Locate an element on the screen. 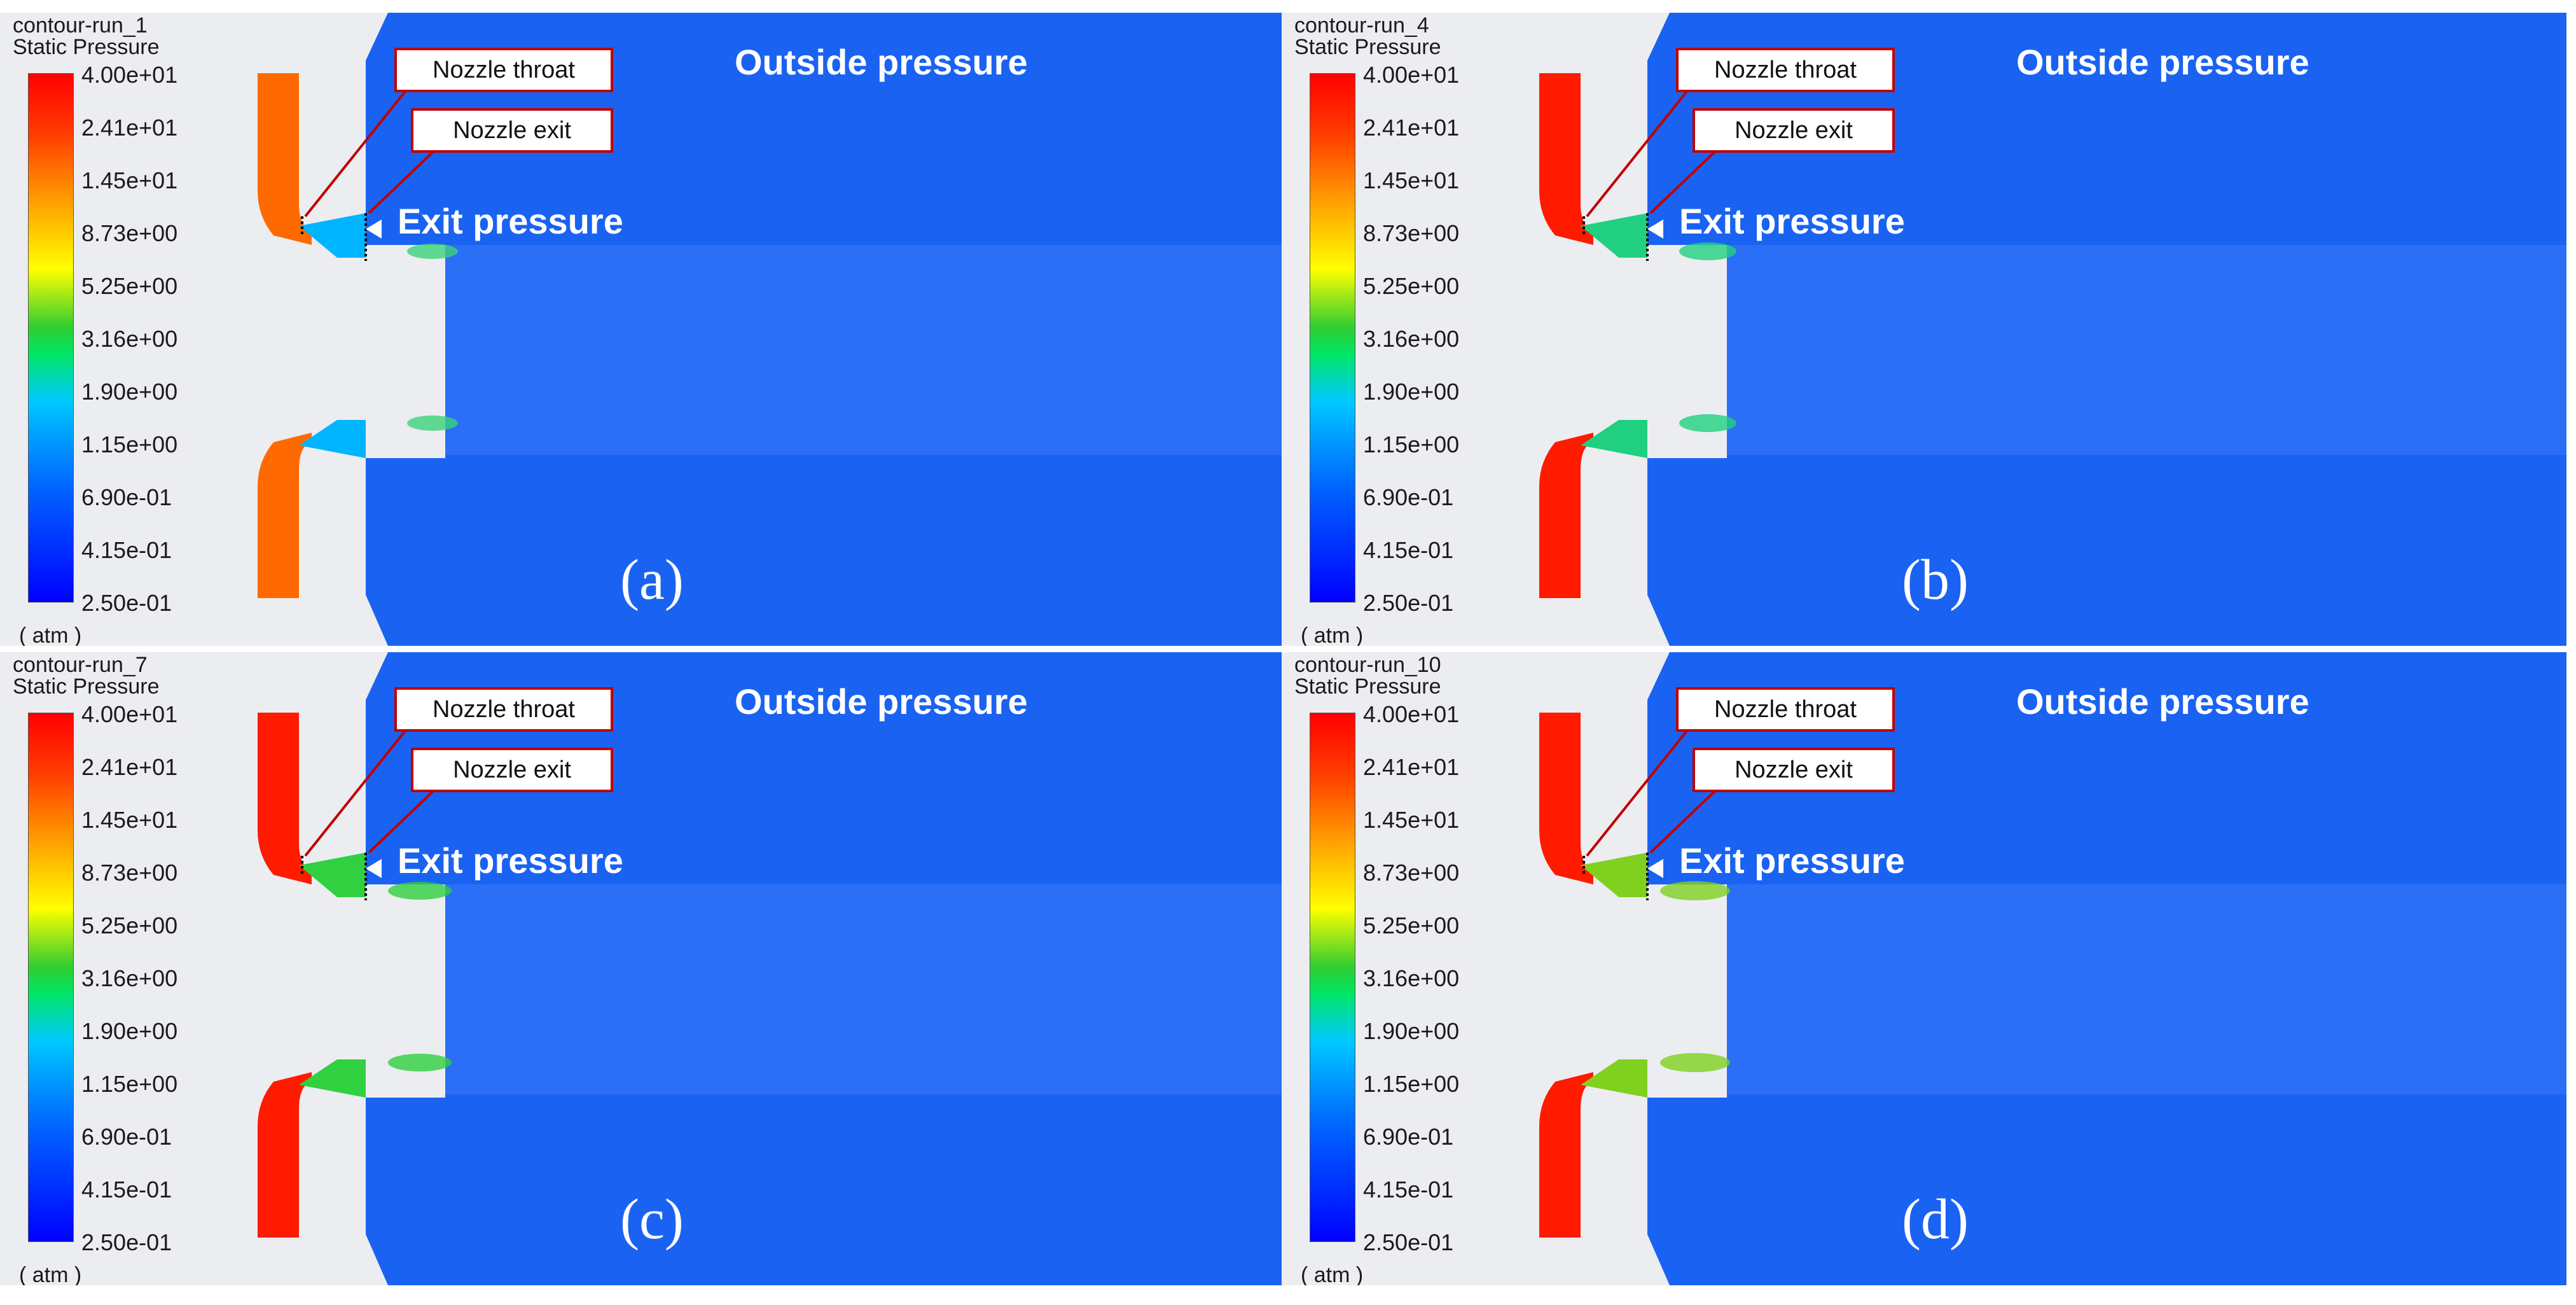 Image resolution: width=2576 pixels, height=1305 pixels. panel-caption: (d) is located at coordinates (1935, 1219).